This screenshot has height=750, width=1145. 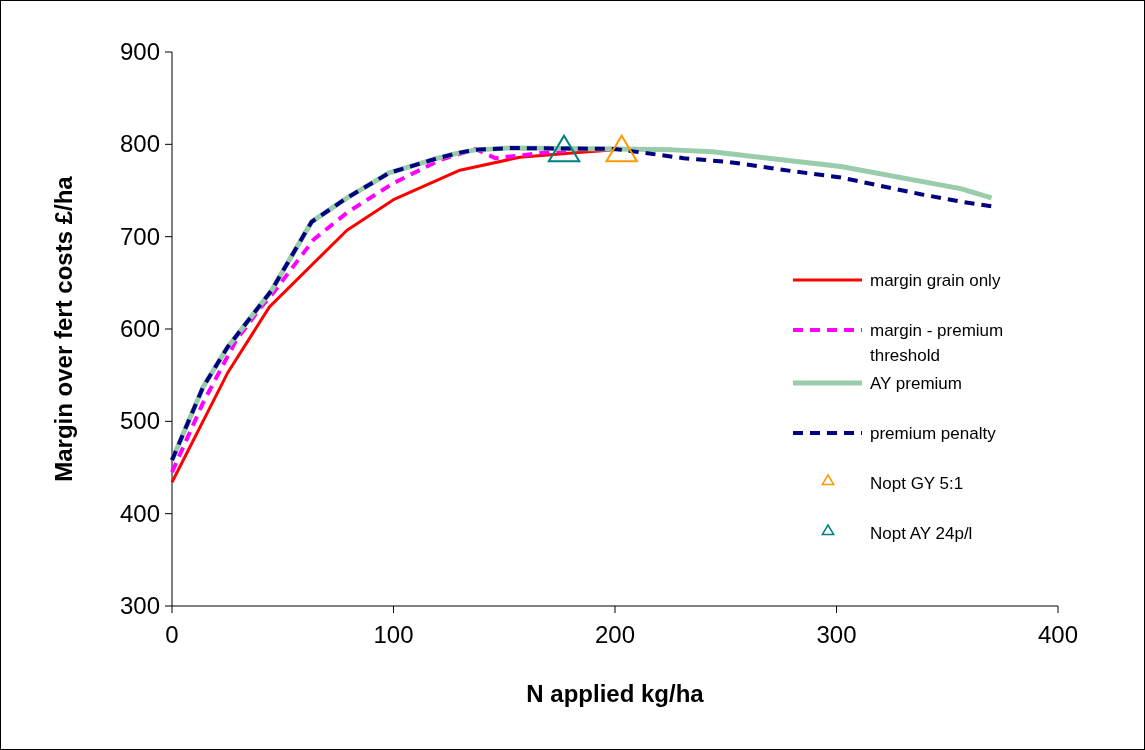 I want to click on legend-label: margin - premium threshold, so click(x=937, y=343).